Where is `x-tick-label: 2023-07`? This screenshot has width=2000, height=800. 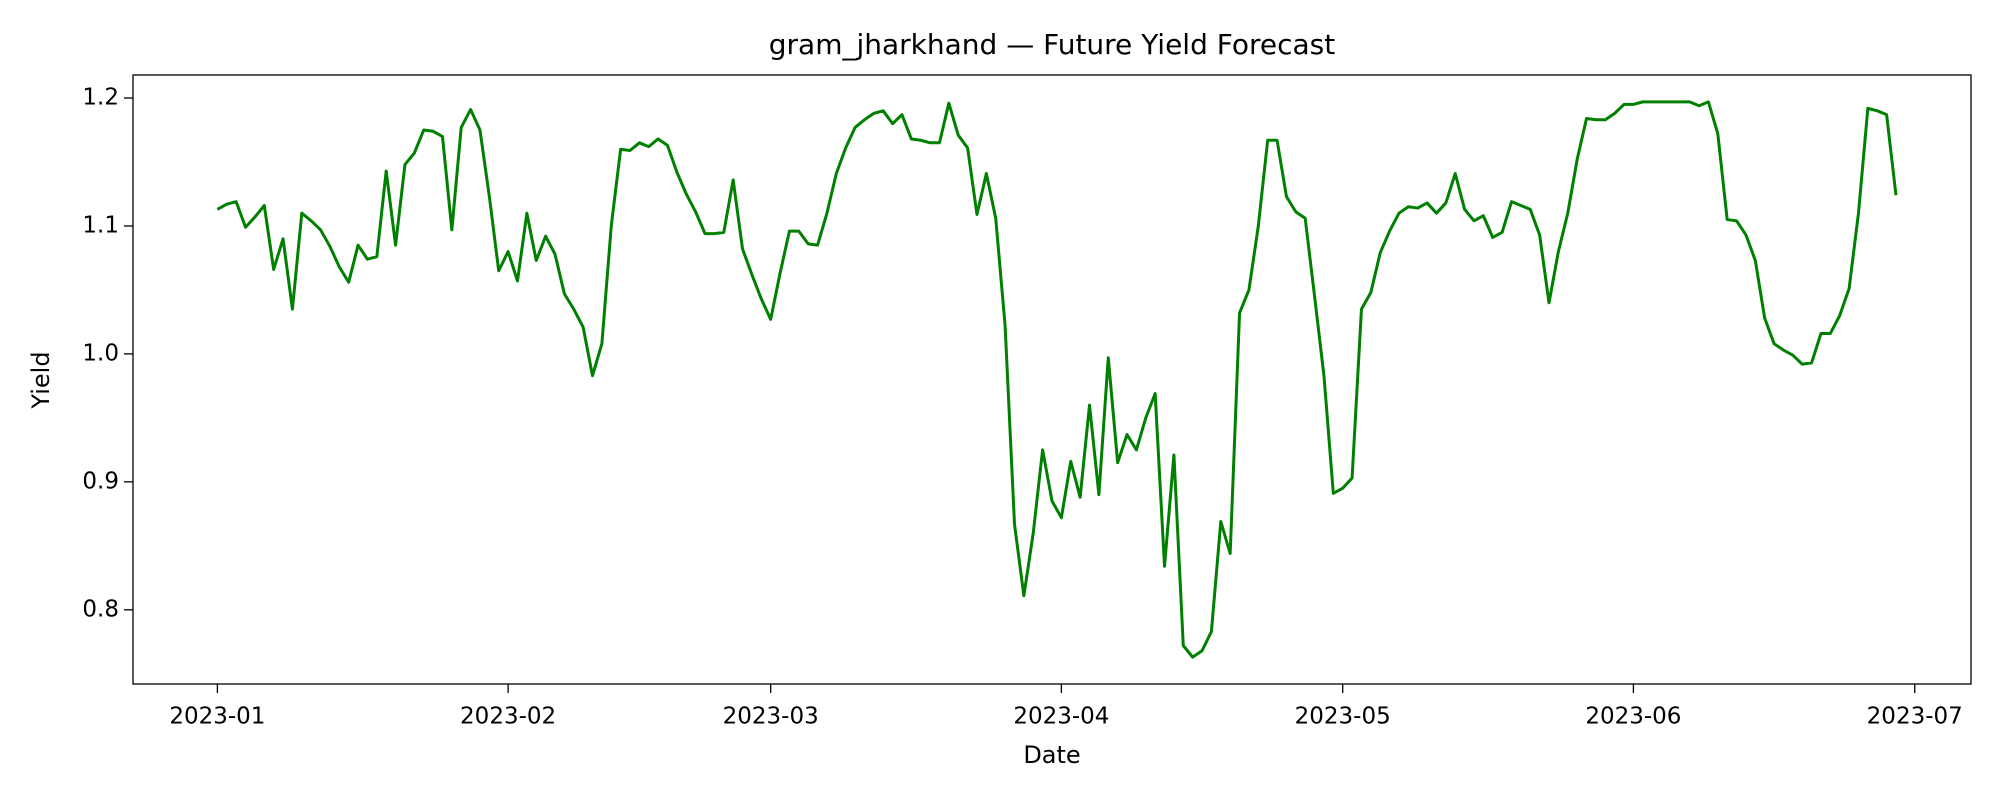
x-tick-label: 2023-07 is located at coordinates (1915, 717).